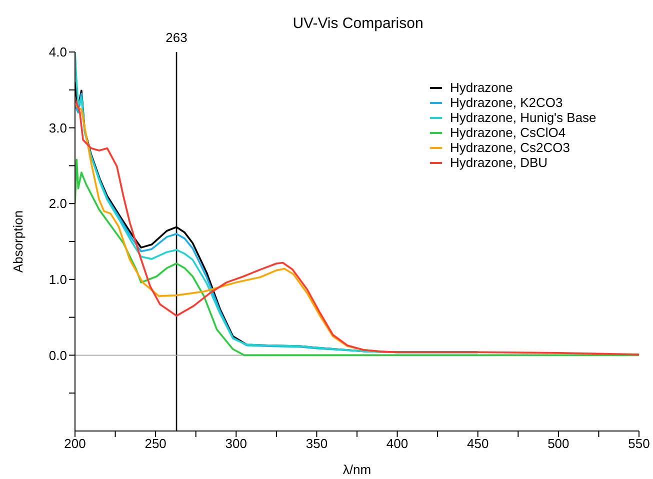 Image resolution: width=653 pixels, height=479 pixels. What do you see at coordinates (510, 147) in the screenshot?
I see `legend-label: Hydrazone, Cs2CO3` at bounding box center [510, 147].